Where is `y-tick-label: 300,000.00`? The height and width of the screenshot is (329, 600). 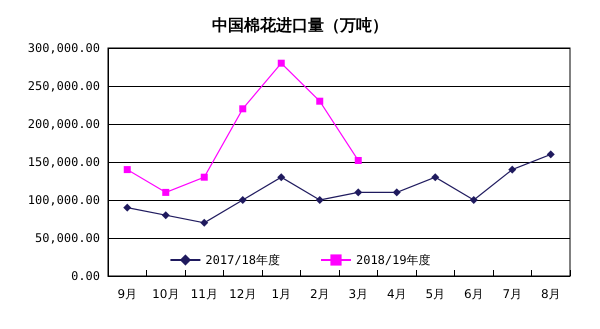 y-tick-label: 300,000.00 is located at coordinates (64, 48).